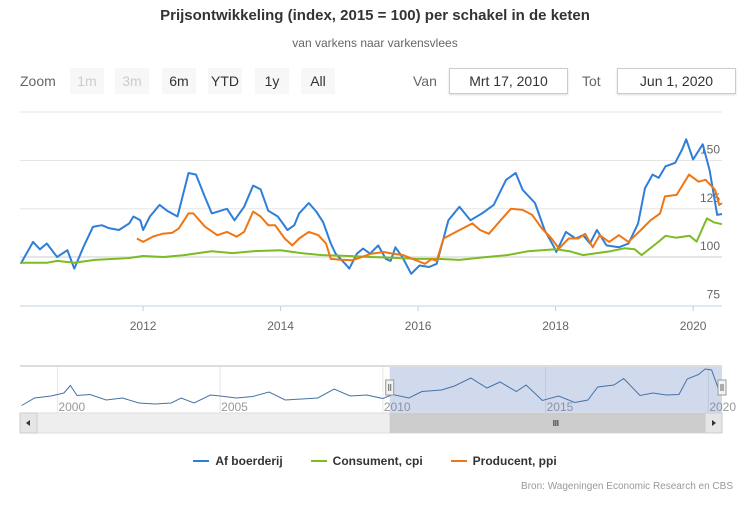 The height and width of the screenshot is (514, 750). What do you see at coordinates (591, 81) in the screenshot?
I see `to-label: Tot` at bounding box center [591, 81].